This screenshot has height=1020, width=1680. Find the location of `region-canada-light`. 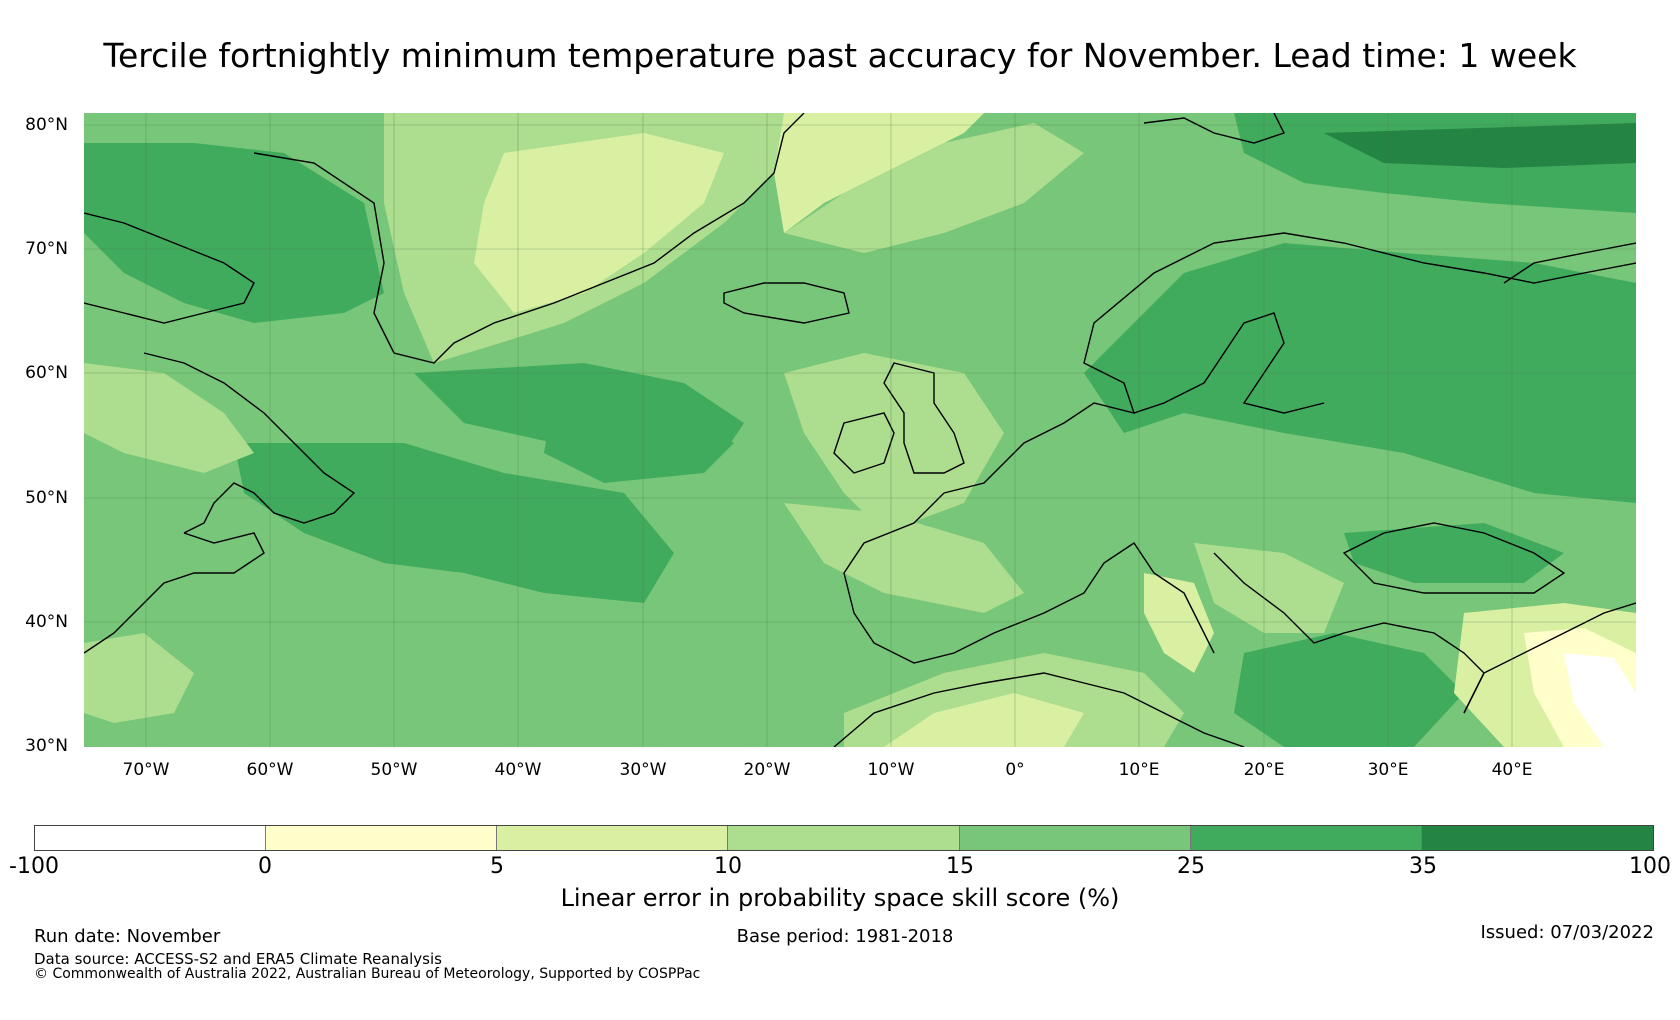

region-canada-light is located at coordinates (169, 418).